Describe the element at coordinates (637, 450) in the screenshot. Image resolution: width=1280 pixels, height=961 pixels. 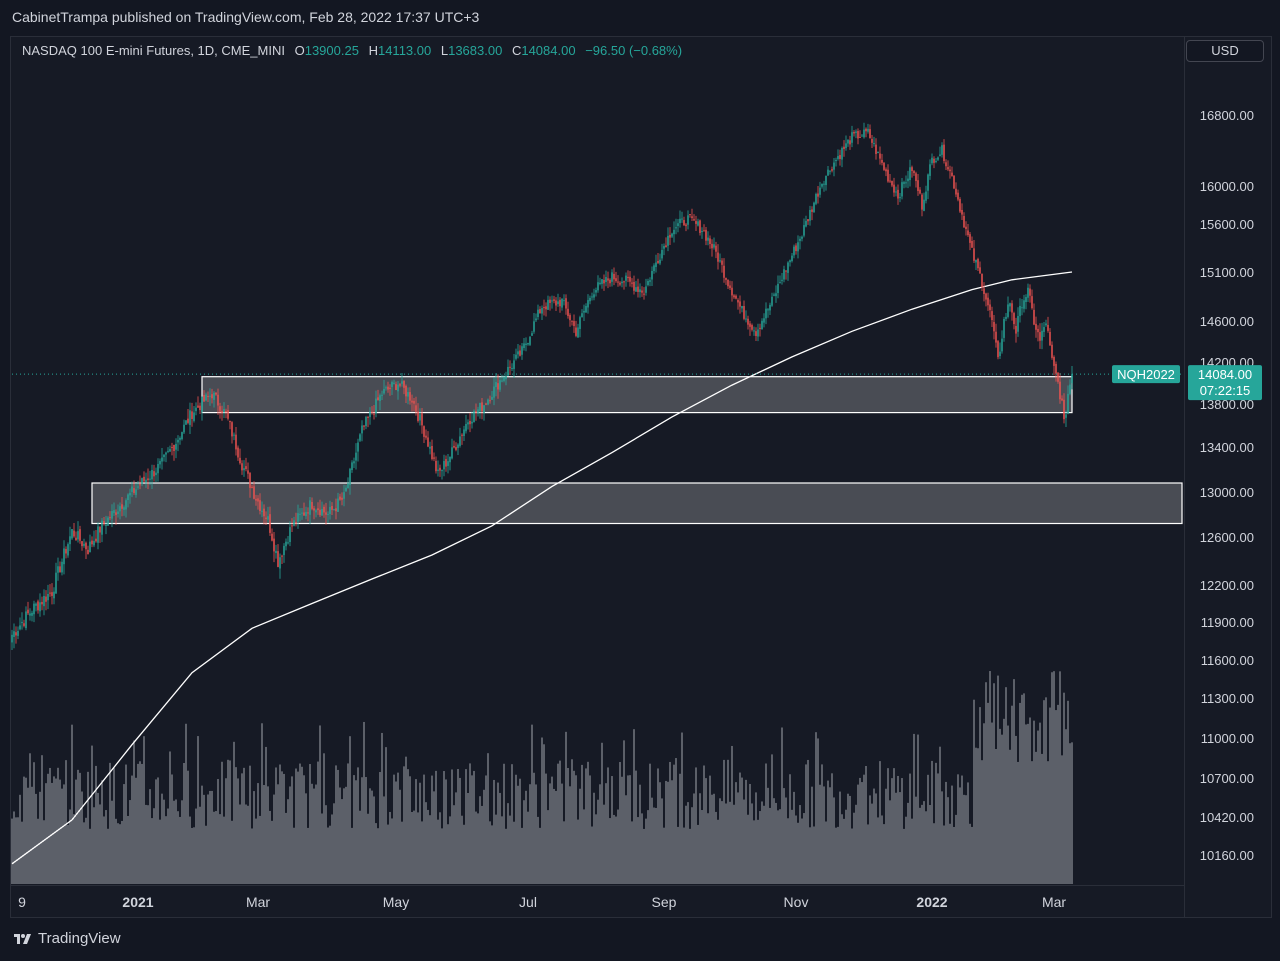
I see `support-zones` at that location.